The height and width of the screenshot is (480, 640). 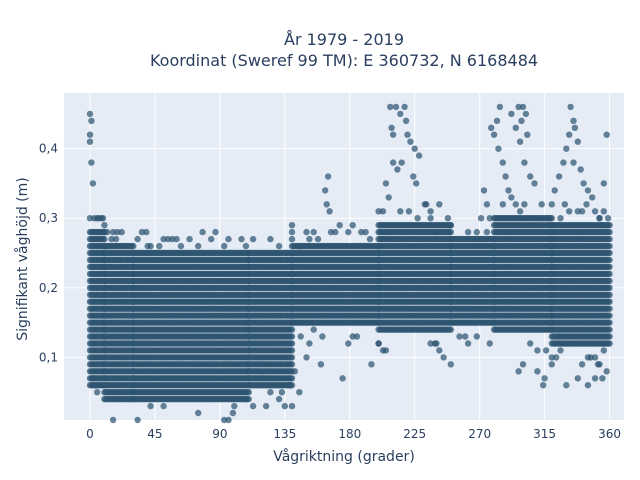 What do you see at coordinates (344, 39) in the screenshot?
I see `chart-title-line-1: År 1979 - 2019` at bounding box center [344, 39].